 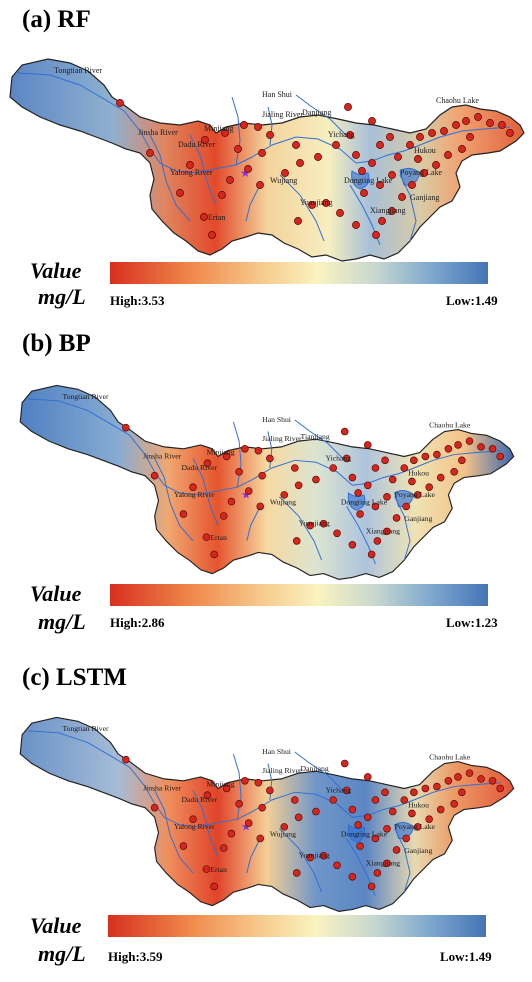 I want to click on map-label-wujiang: Wujiang, so click(x=283, y=833).